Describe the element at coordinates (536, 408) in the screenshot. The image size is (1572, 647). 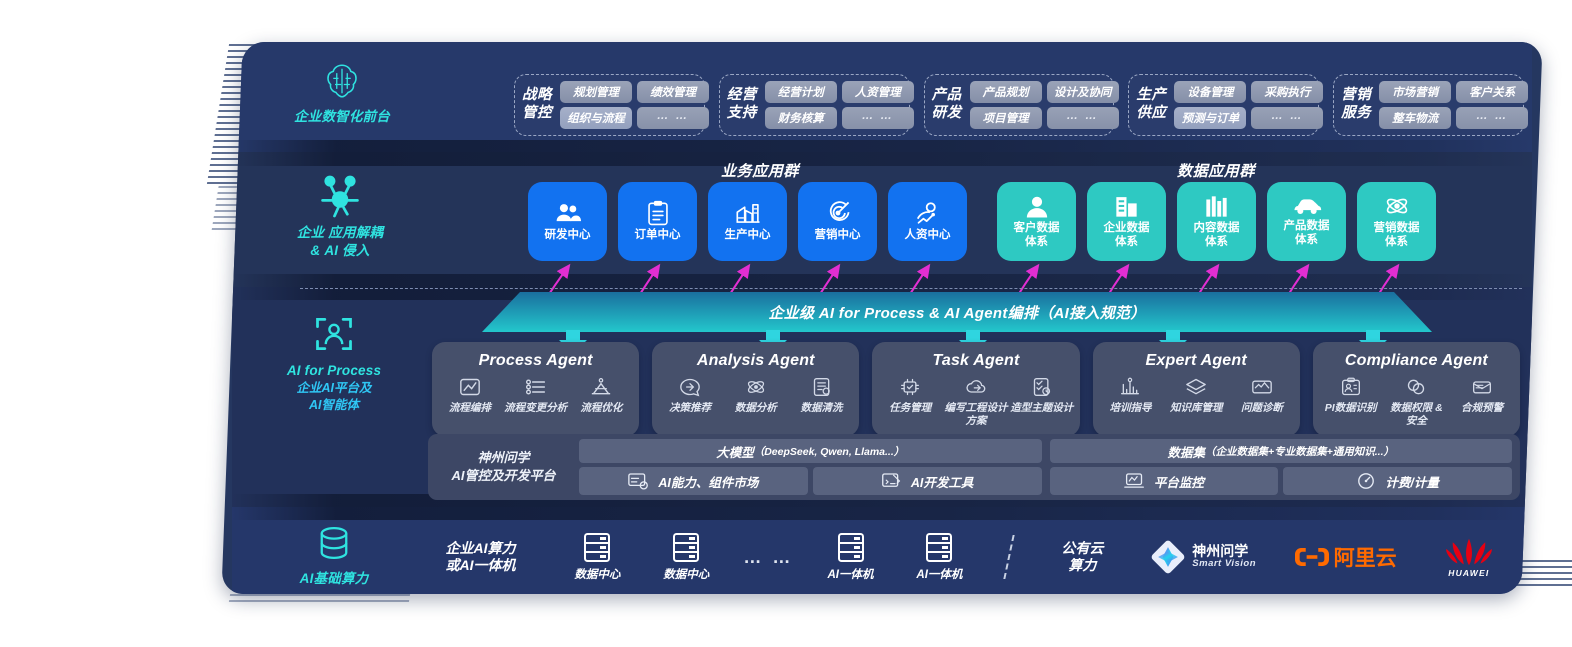
I see `agent-item-process-1-label: 流程变更分析` at that location.